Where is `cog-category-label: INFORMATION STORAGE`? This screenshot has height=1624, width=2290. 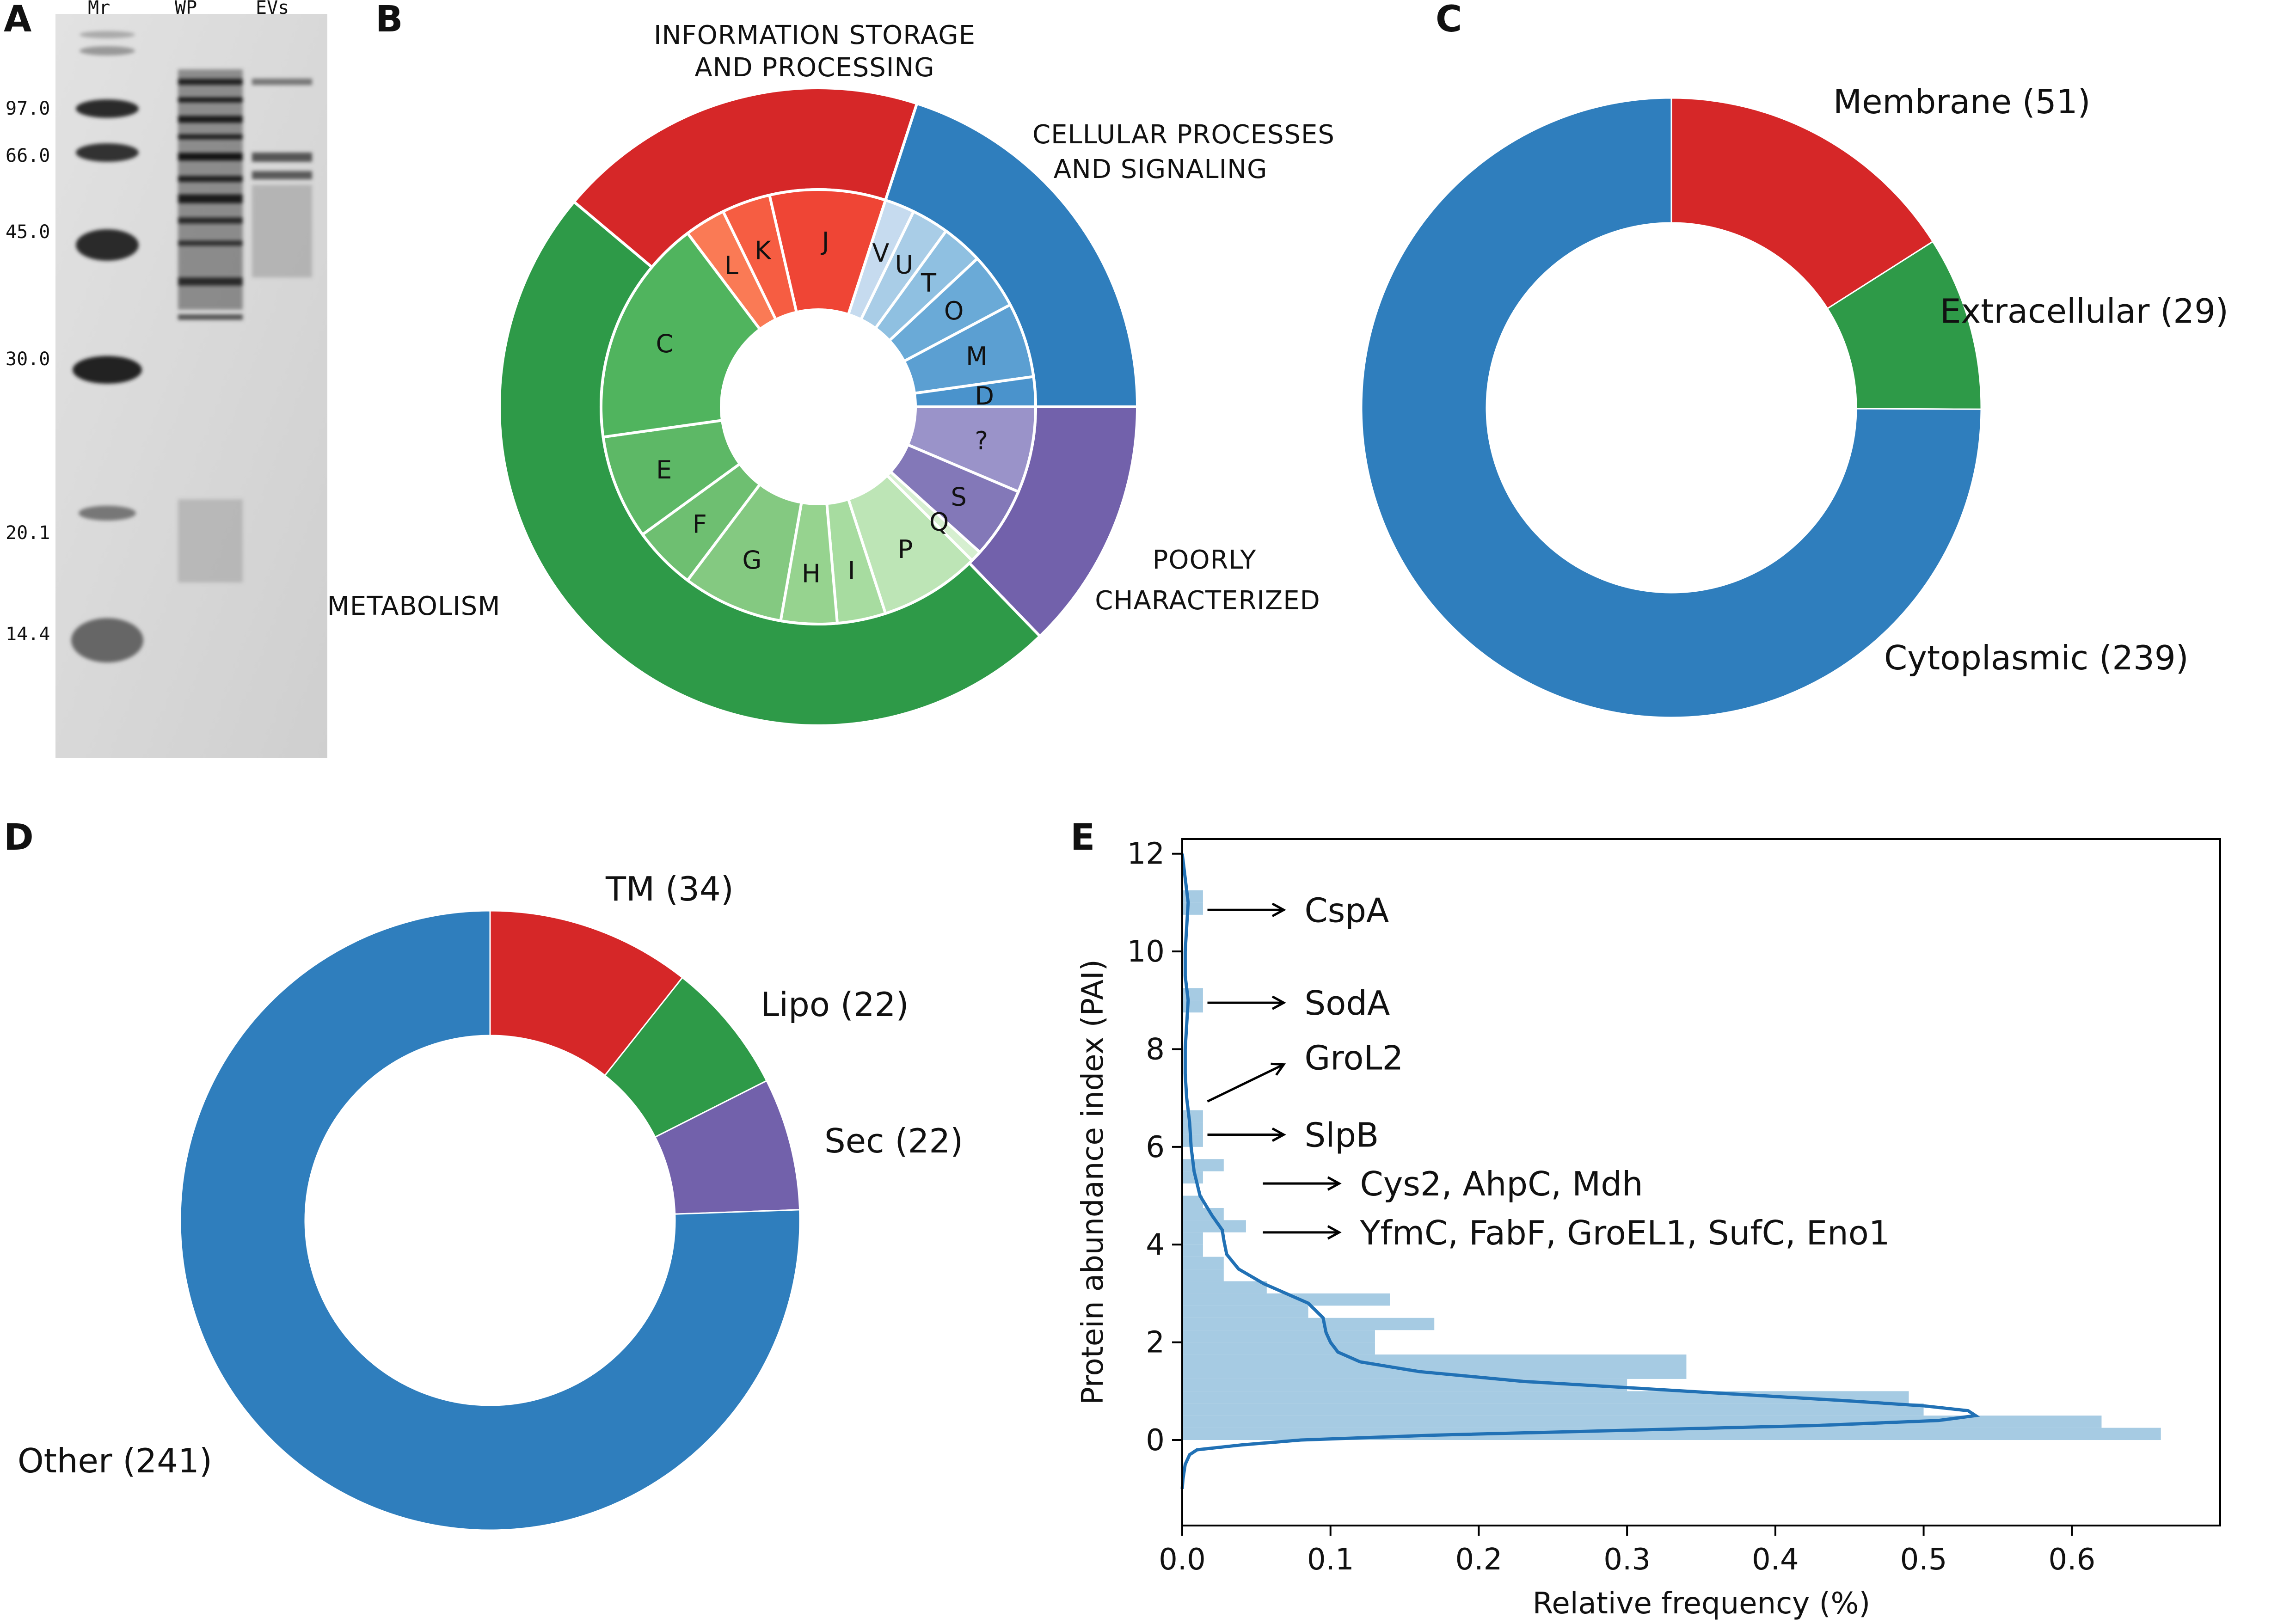
cog-category-label: INFORMATION STORAGE is located at coordinates (815, 35).